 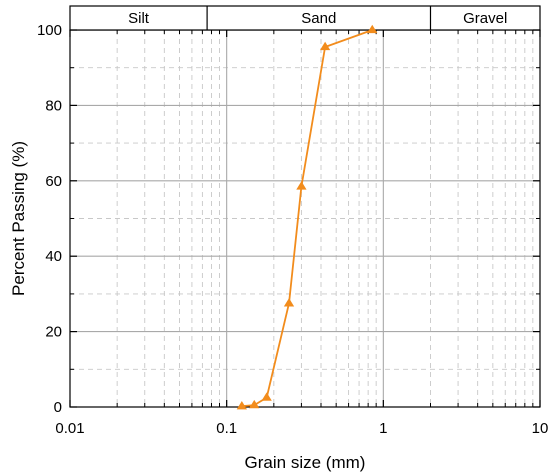 I want to click on x-tick-label: 1, so click(x=383, y=428).